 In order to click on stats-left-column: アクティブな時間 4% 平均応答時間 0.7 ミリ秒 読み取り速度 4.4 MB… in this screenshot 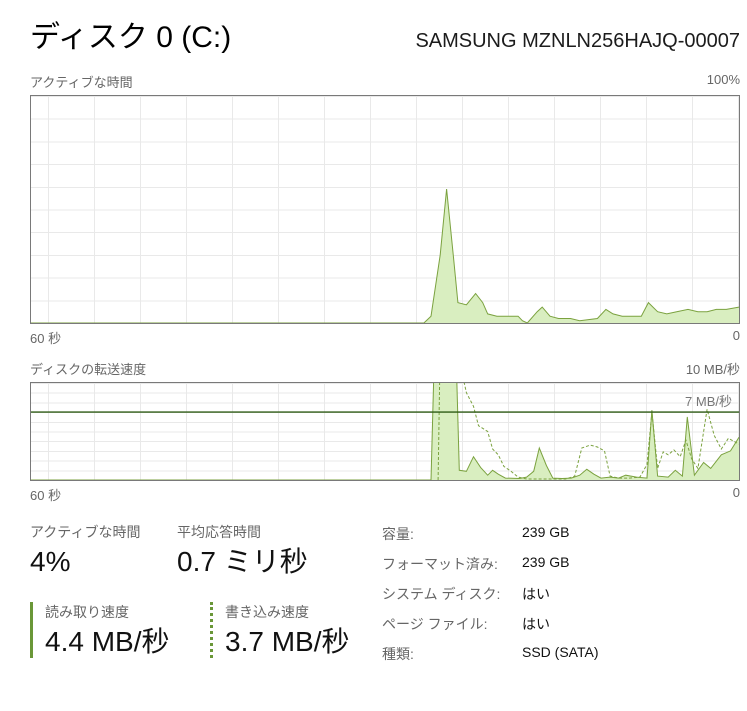, I will do `click(206, 598)`.